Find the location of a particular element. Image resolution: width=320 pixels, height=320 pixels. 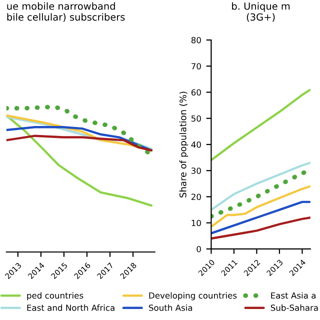

y-tick-label: 30 is located at coordinates (196, 171).